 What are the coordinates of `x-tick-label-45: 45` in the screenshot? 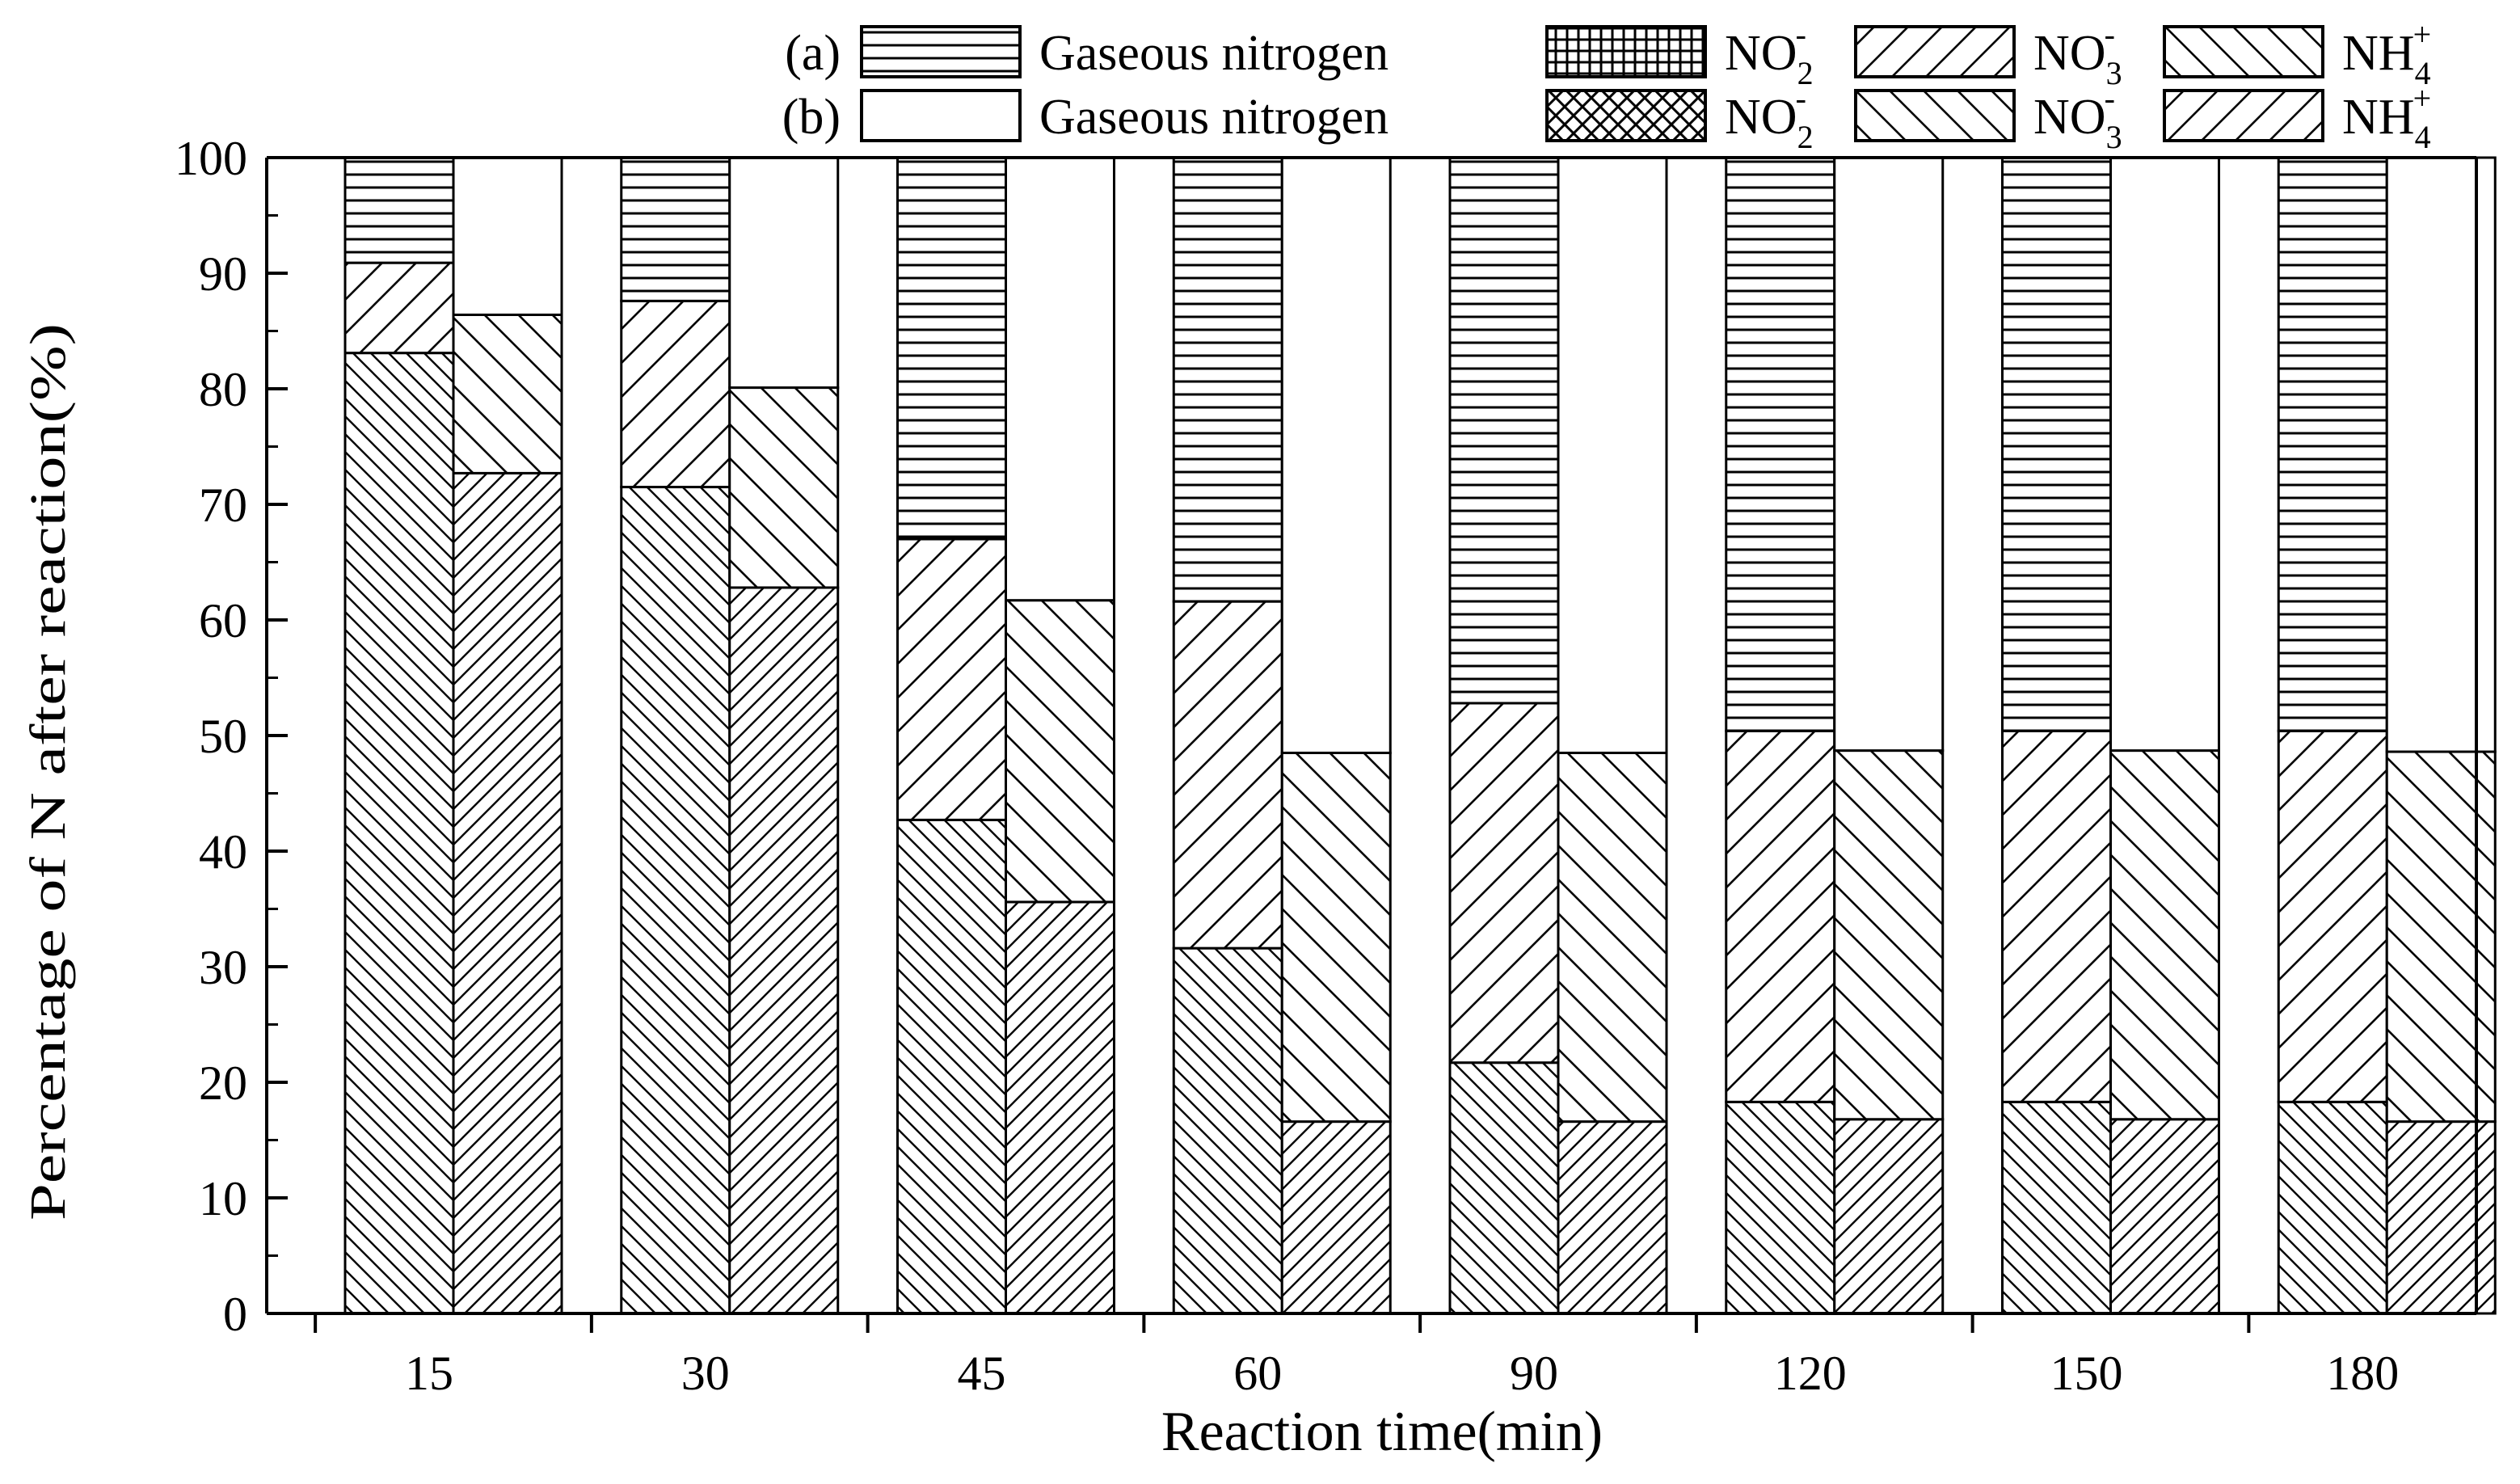 It's located at (982, 1373).